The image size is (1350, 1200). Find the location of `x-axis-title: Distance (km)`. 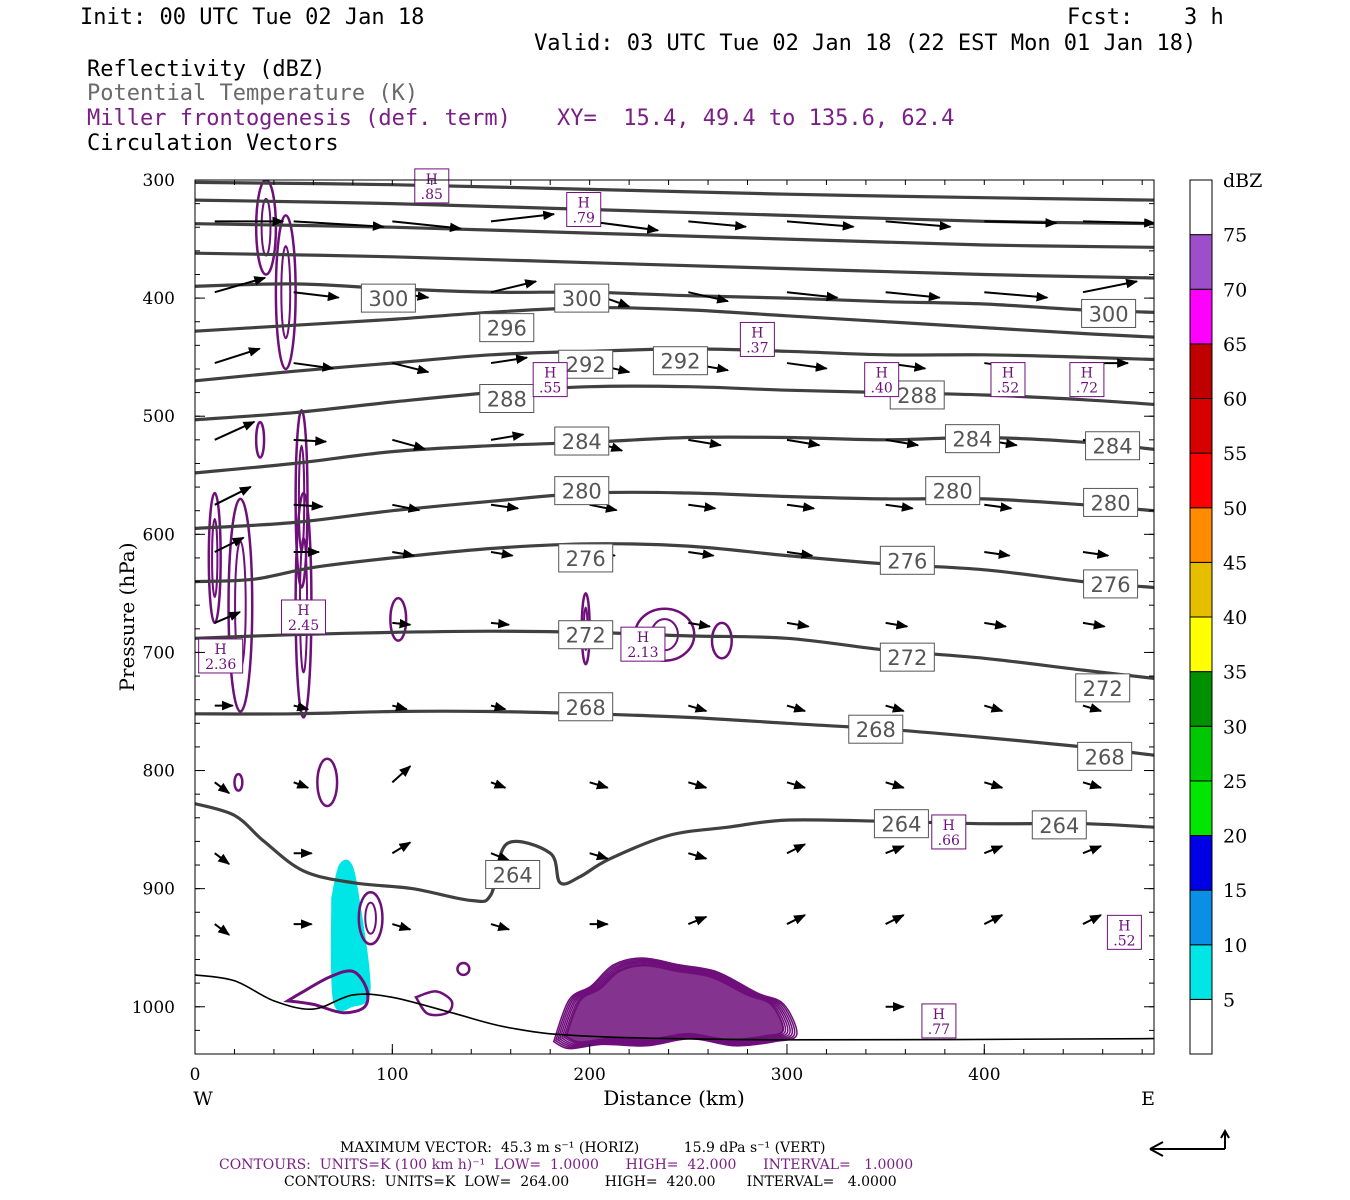

x-axis-title: Distance (km) is located at coordinates (674, 1098).